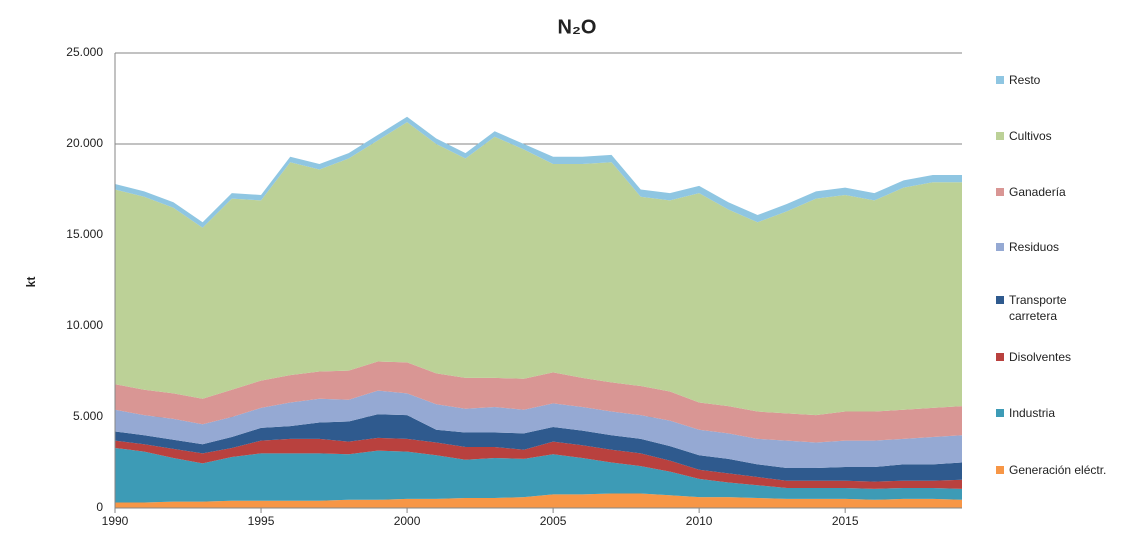 The width and height of the screenshot is (1131, 533). I want to click on legend-item: Transporte carretera, so click(1061, 308).